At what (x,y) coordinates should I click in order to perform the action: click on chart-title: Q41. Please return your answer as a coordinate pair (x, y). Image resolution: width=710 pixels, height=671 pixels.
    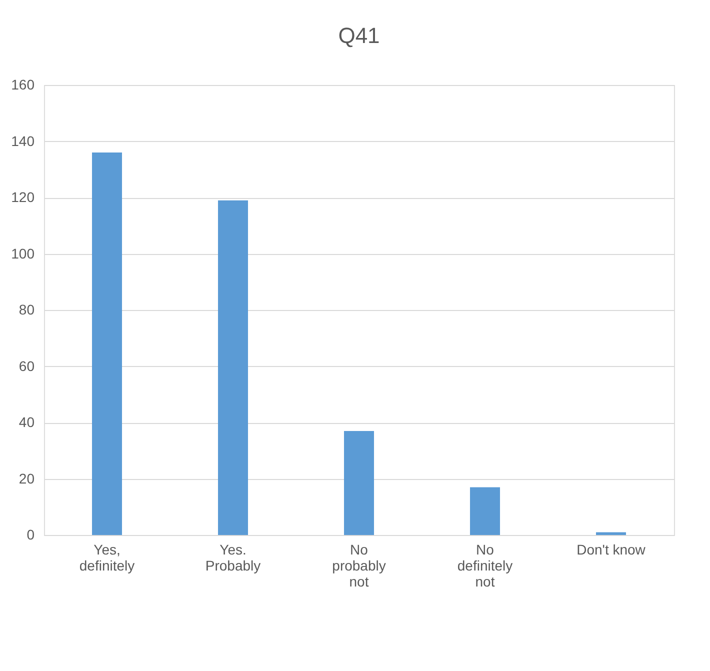
    Looking at the image, I should click on (359, 35).